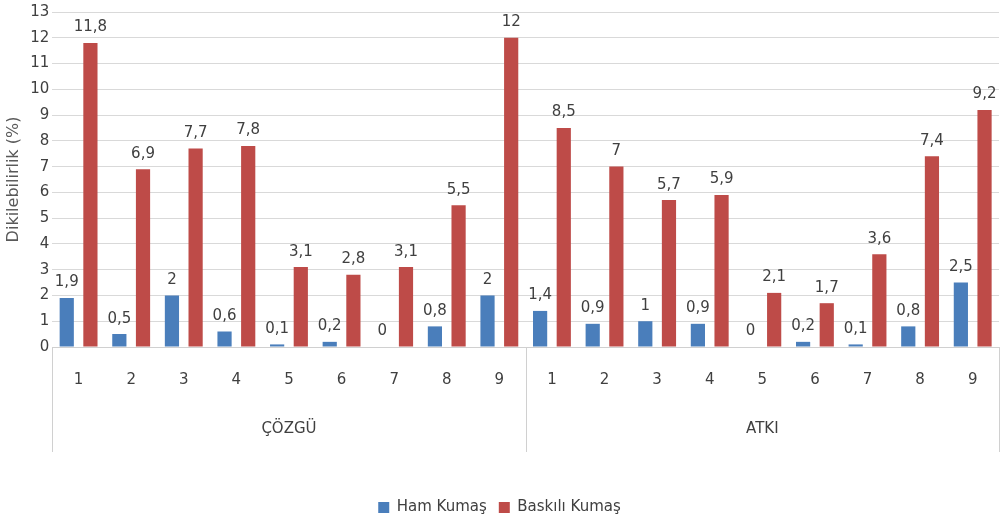 The height and width of the screenshot is (525, 1004). I want to click on y-tick-label: 7, so click(44, 165).